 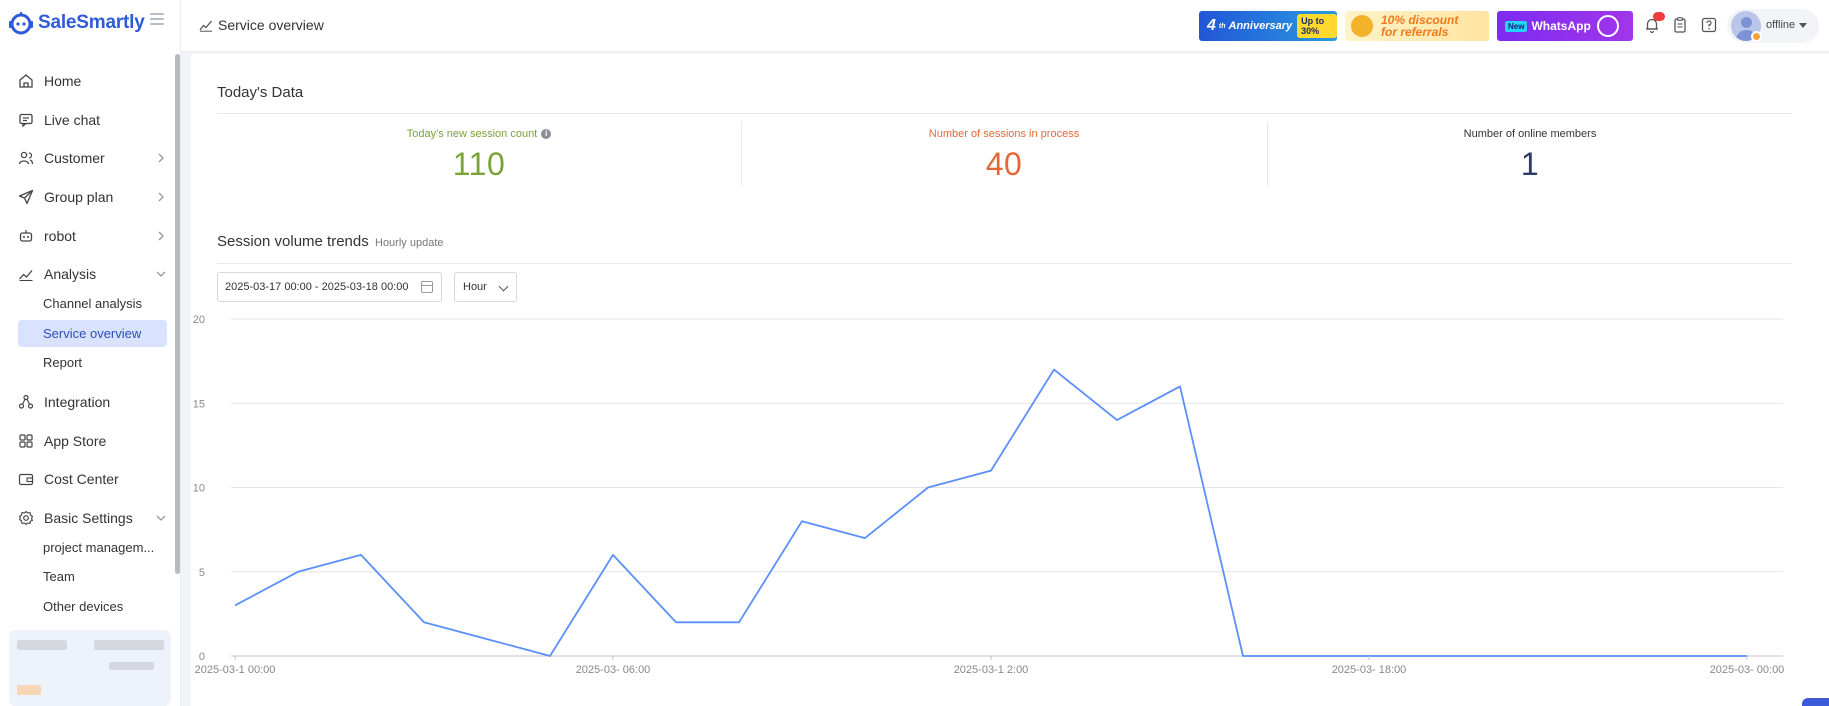 I want to click on stat-label-text: Today's new session count, so click(x=472, y=134).